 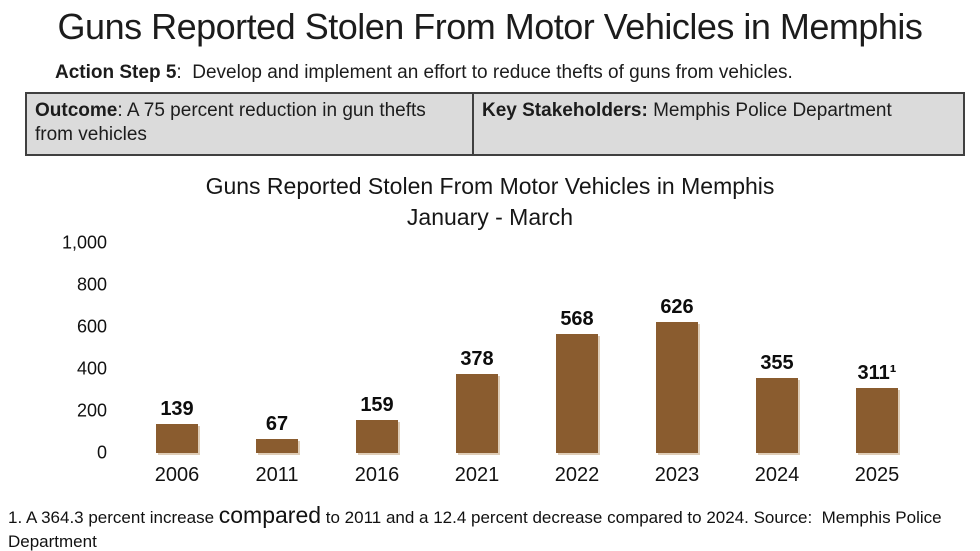 What do you see at coordinates (91, 410) in the screenshot?
I see `y-axis-tick: 200` at bounding box center [91, 410].